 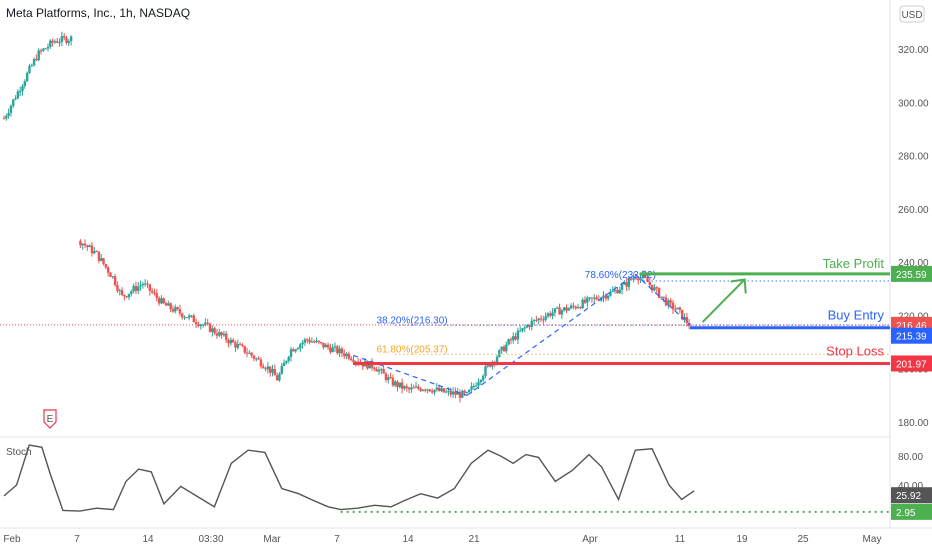 I want to click on earnings-marker-icon, so click(x=50, y=419).